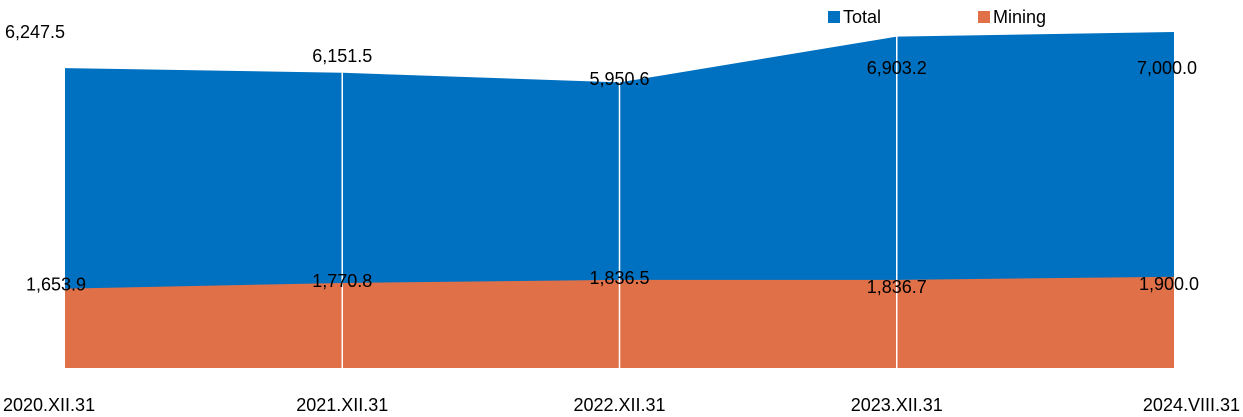 The height and width of the screenshot is (417, 1243). Describe the element at coordinates (1167, 68) in the screenshot. I see `data-label-total: 7,000.0` at that location.